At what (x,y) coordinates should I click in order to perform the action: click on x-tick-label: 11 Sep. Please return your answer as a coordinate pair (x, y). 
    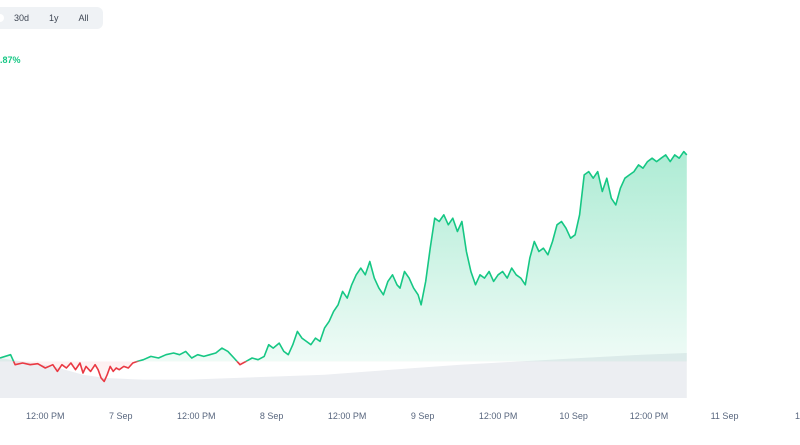
    Looking at the image, I should click on (725, 416).